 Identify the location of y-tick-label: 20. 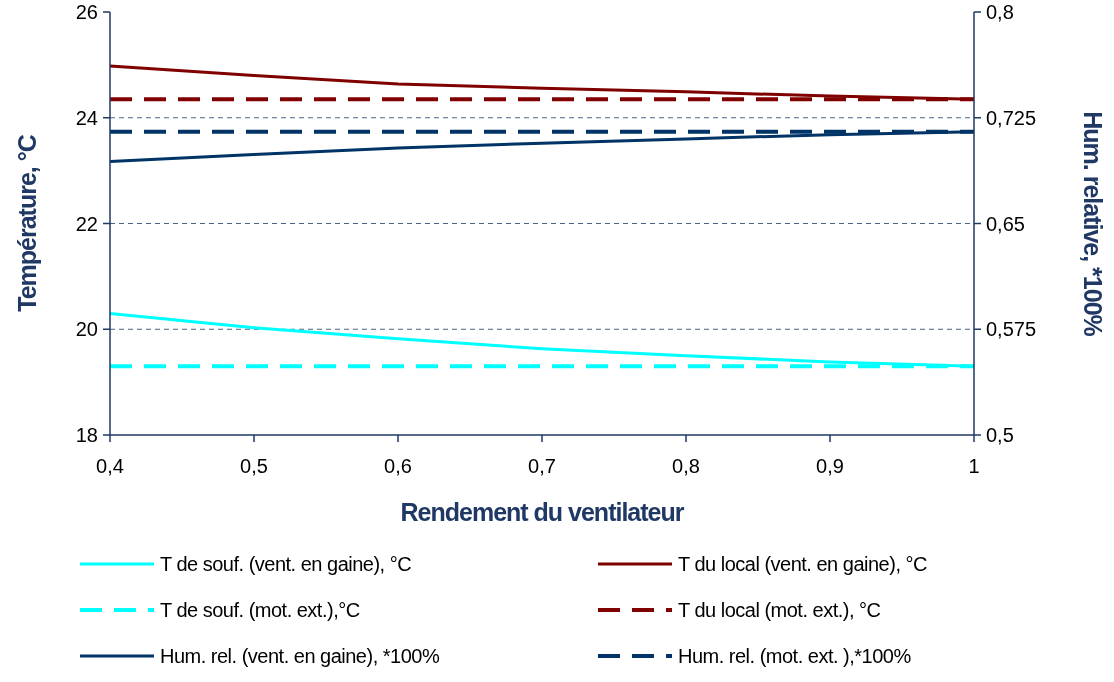
(86, 329).